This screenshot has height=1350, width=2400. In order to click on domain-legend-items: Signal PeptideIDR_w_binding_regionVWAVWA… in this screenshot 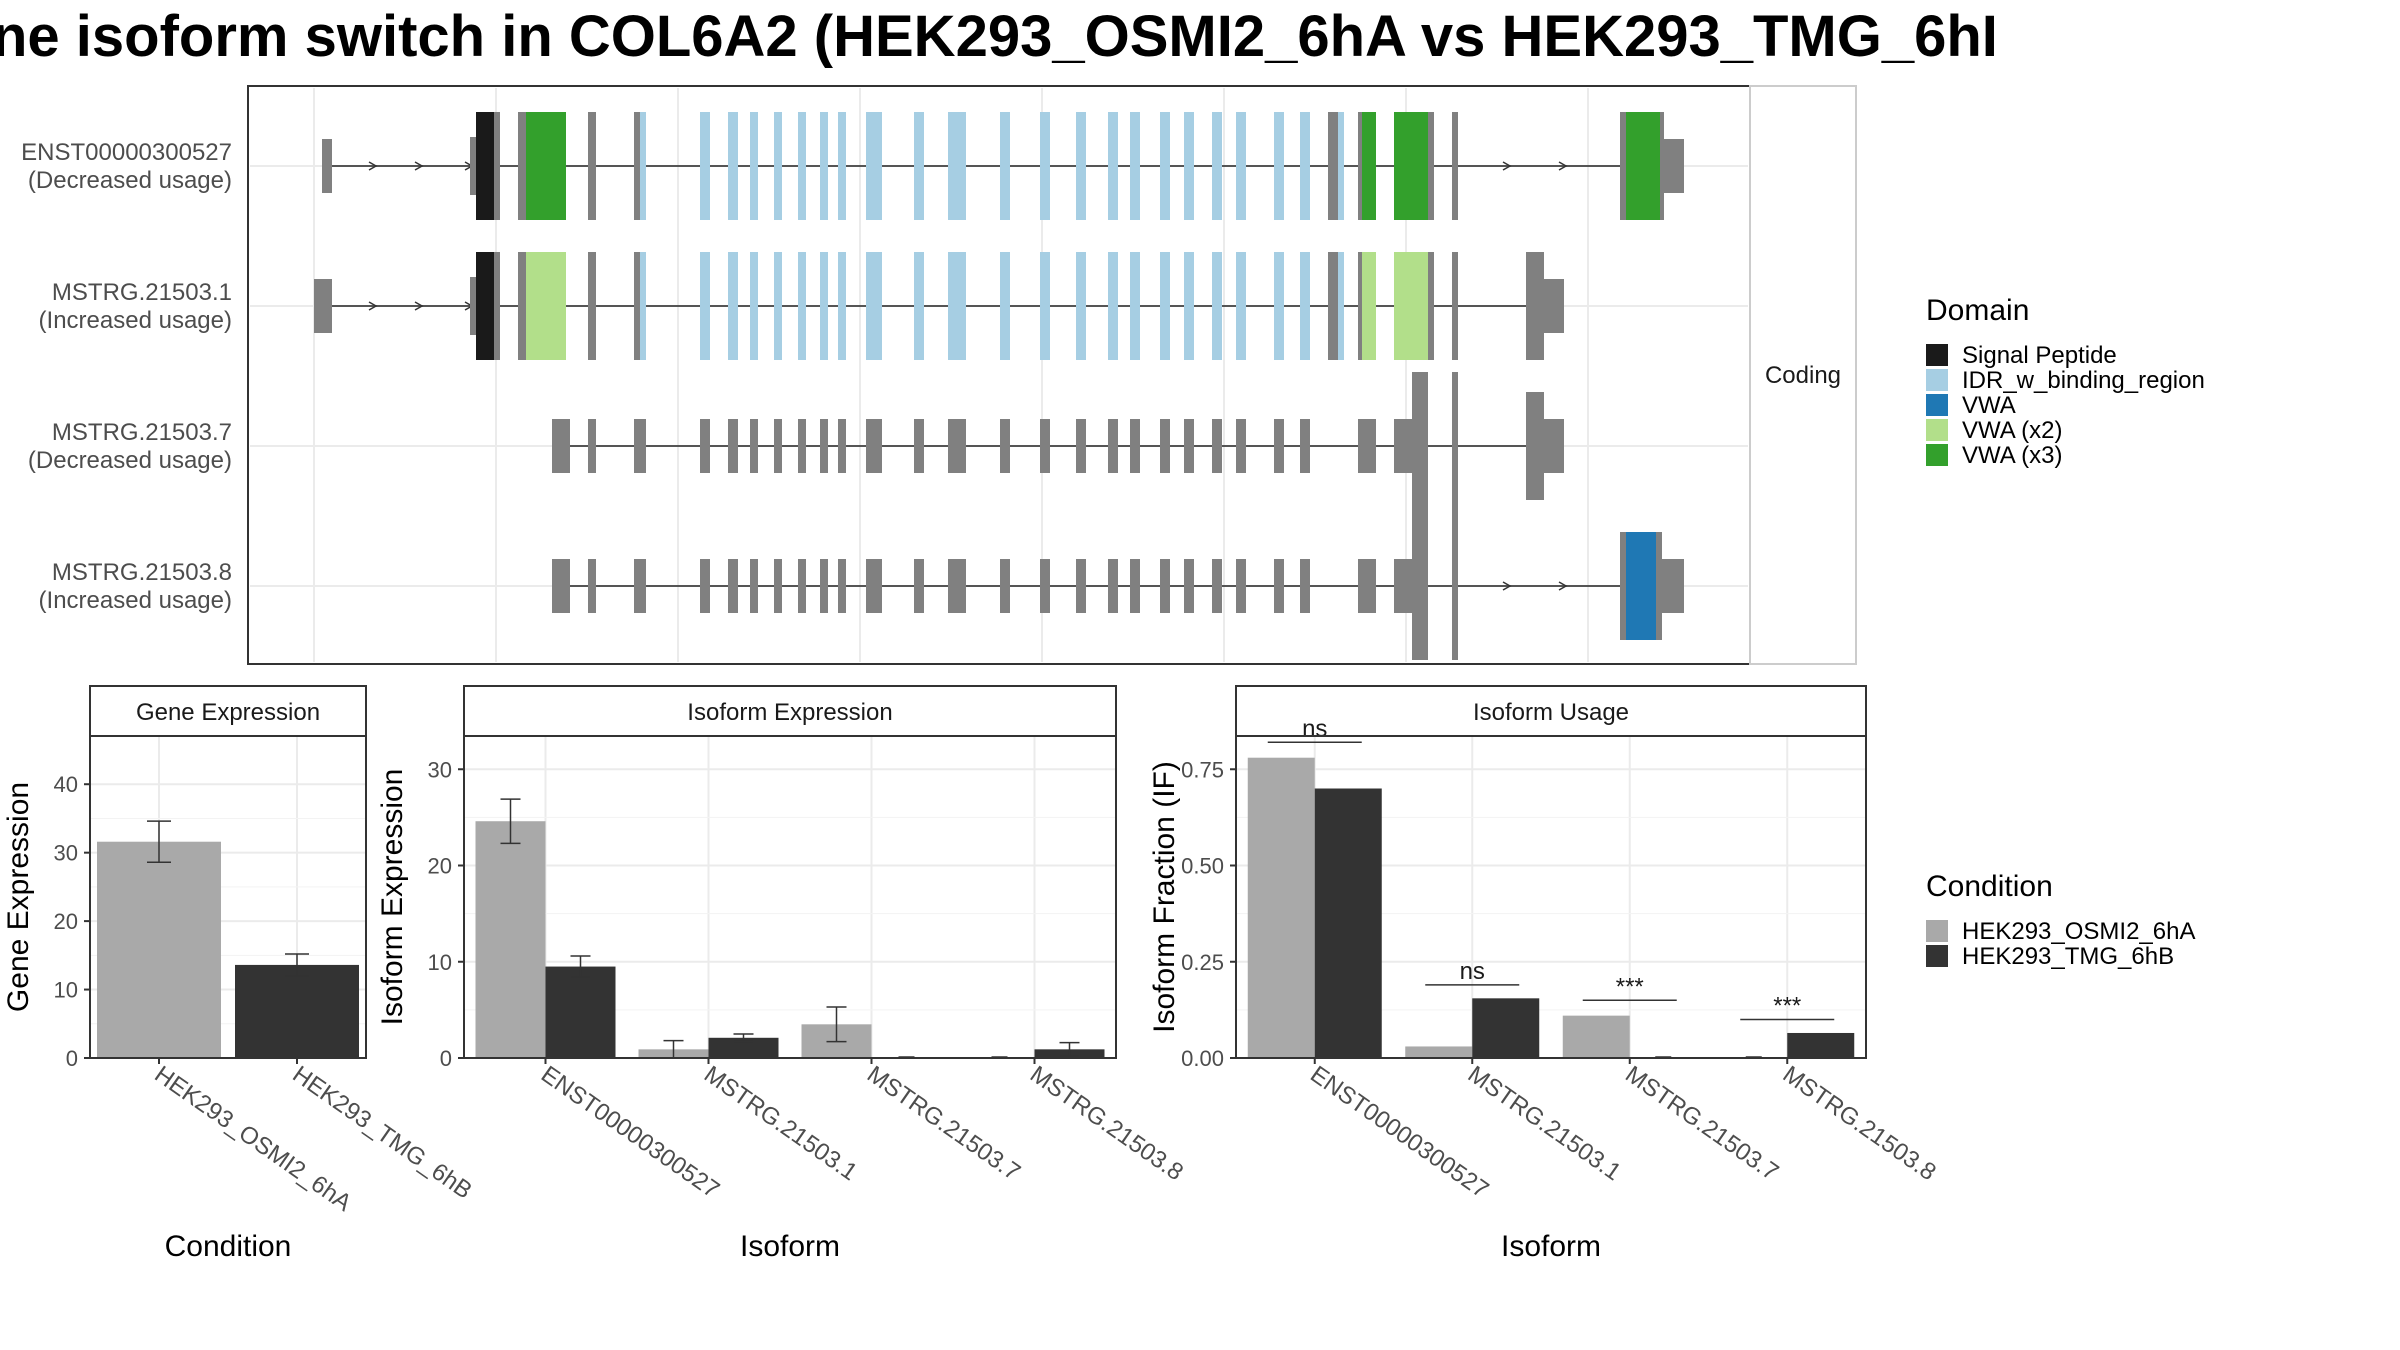, I will do `click(2065, 405)`.